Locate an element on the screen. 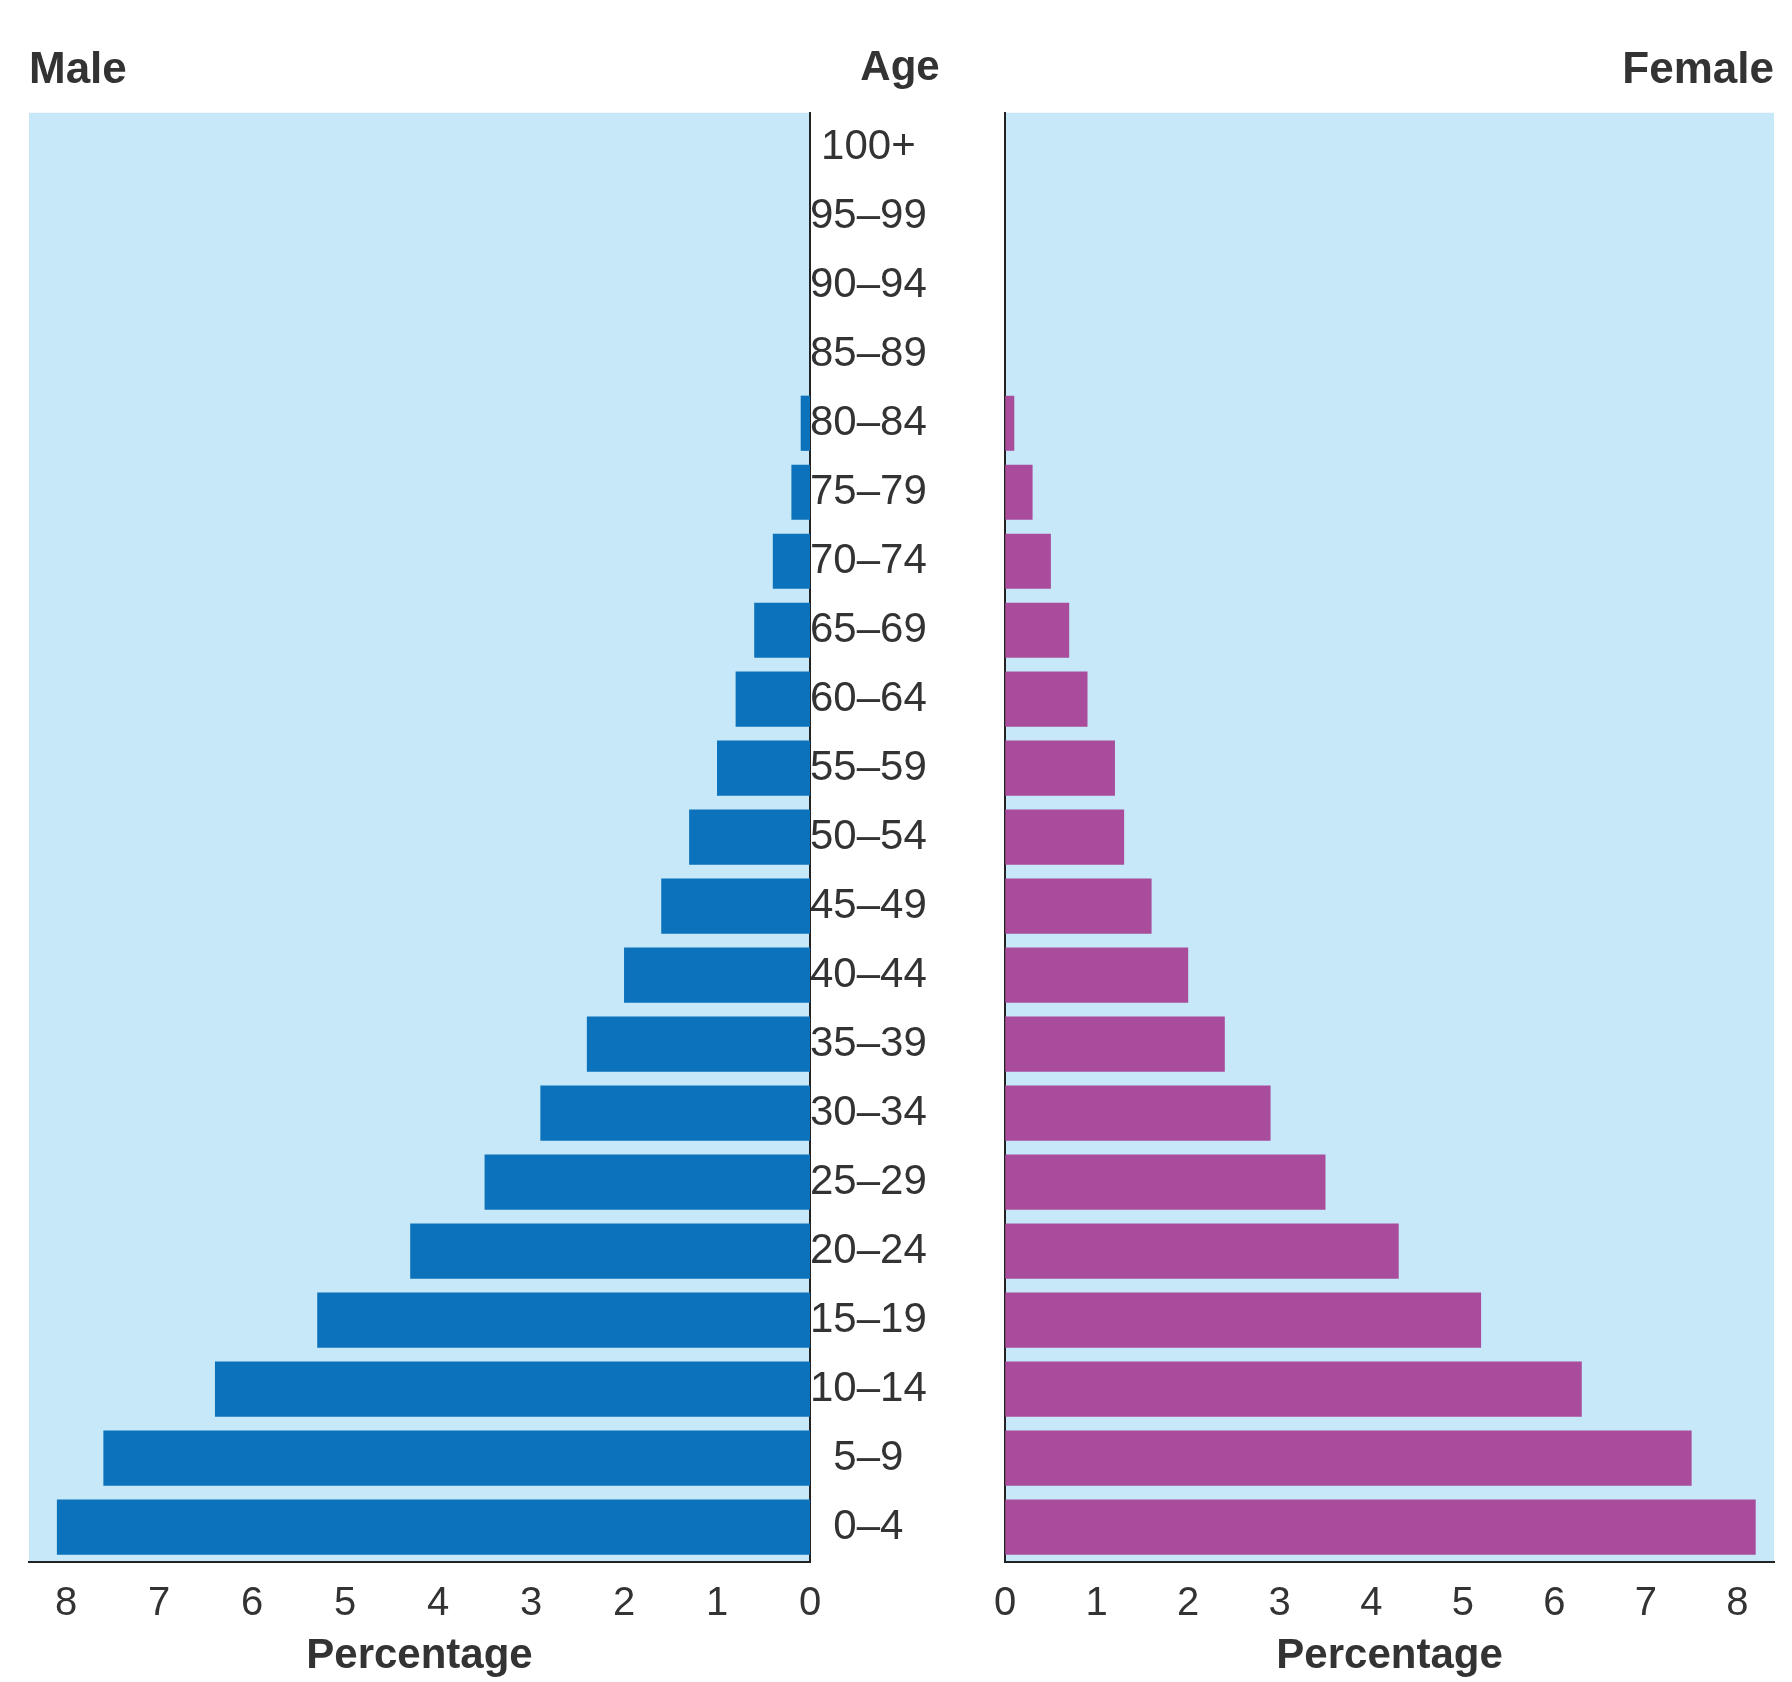 The image size is (1792, 1682). y-axis-title: Age is located at coordinates (900, 65).